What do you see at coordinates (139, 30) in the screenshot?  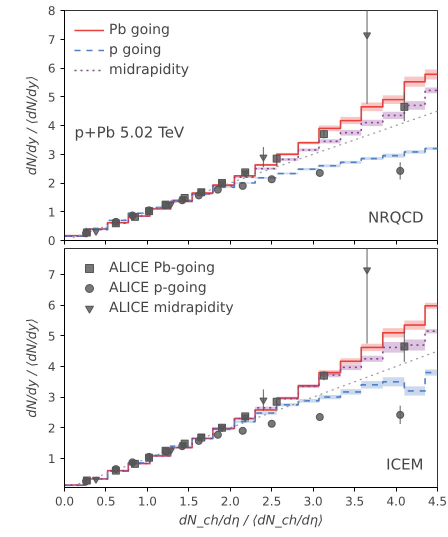 I see `legend-label: Pb going` at bounding box center [139, 30].